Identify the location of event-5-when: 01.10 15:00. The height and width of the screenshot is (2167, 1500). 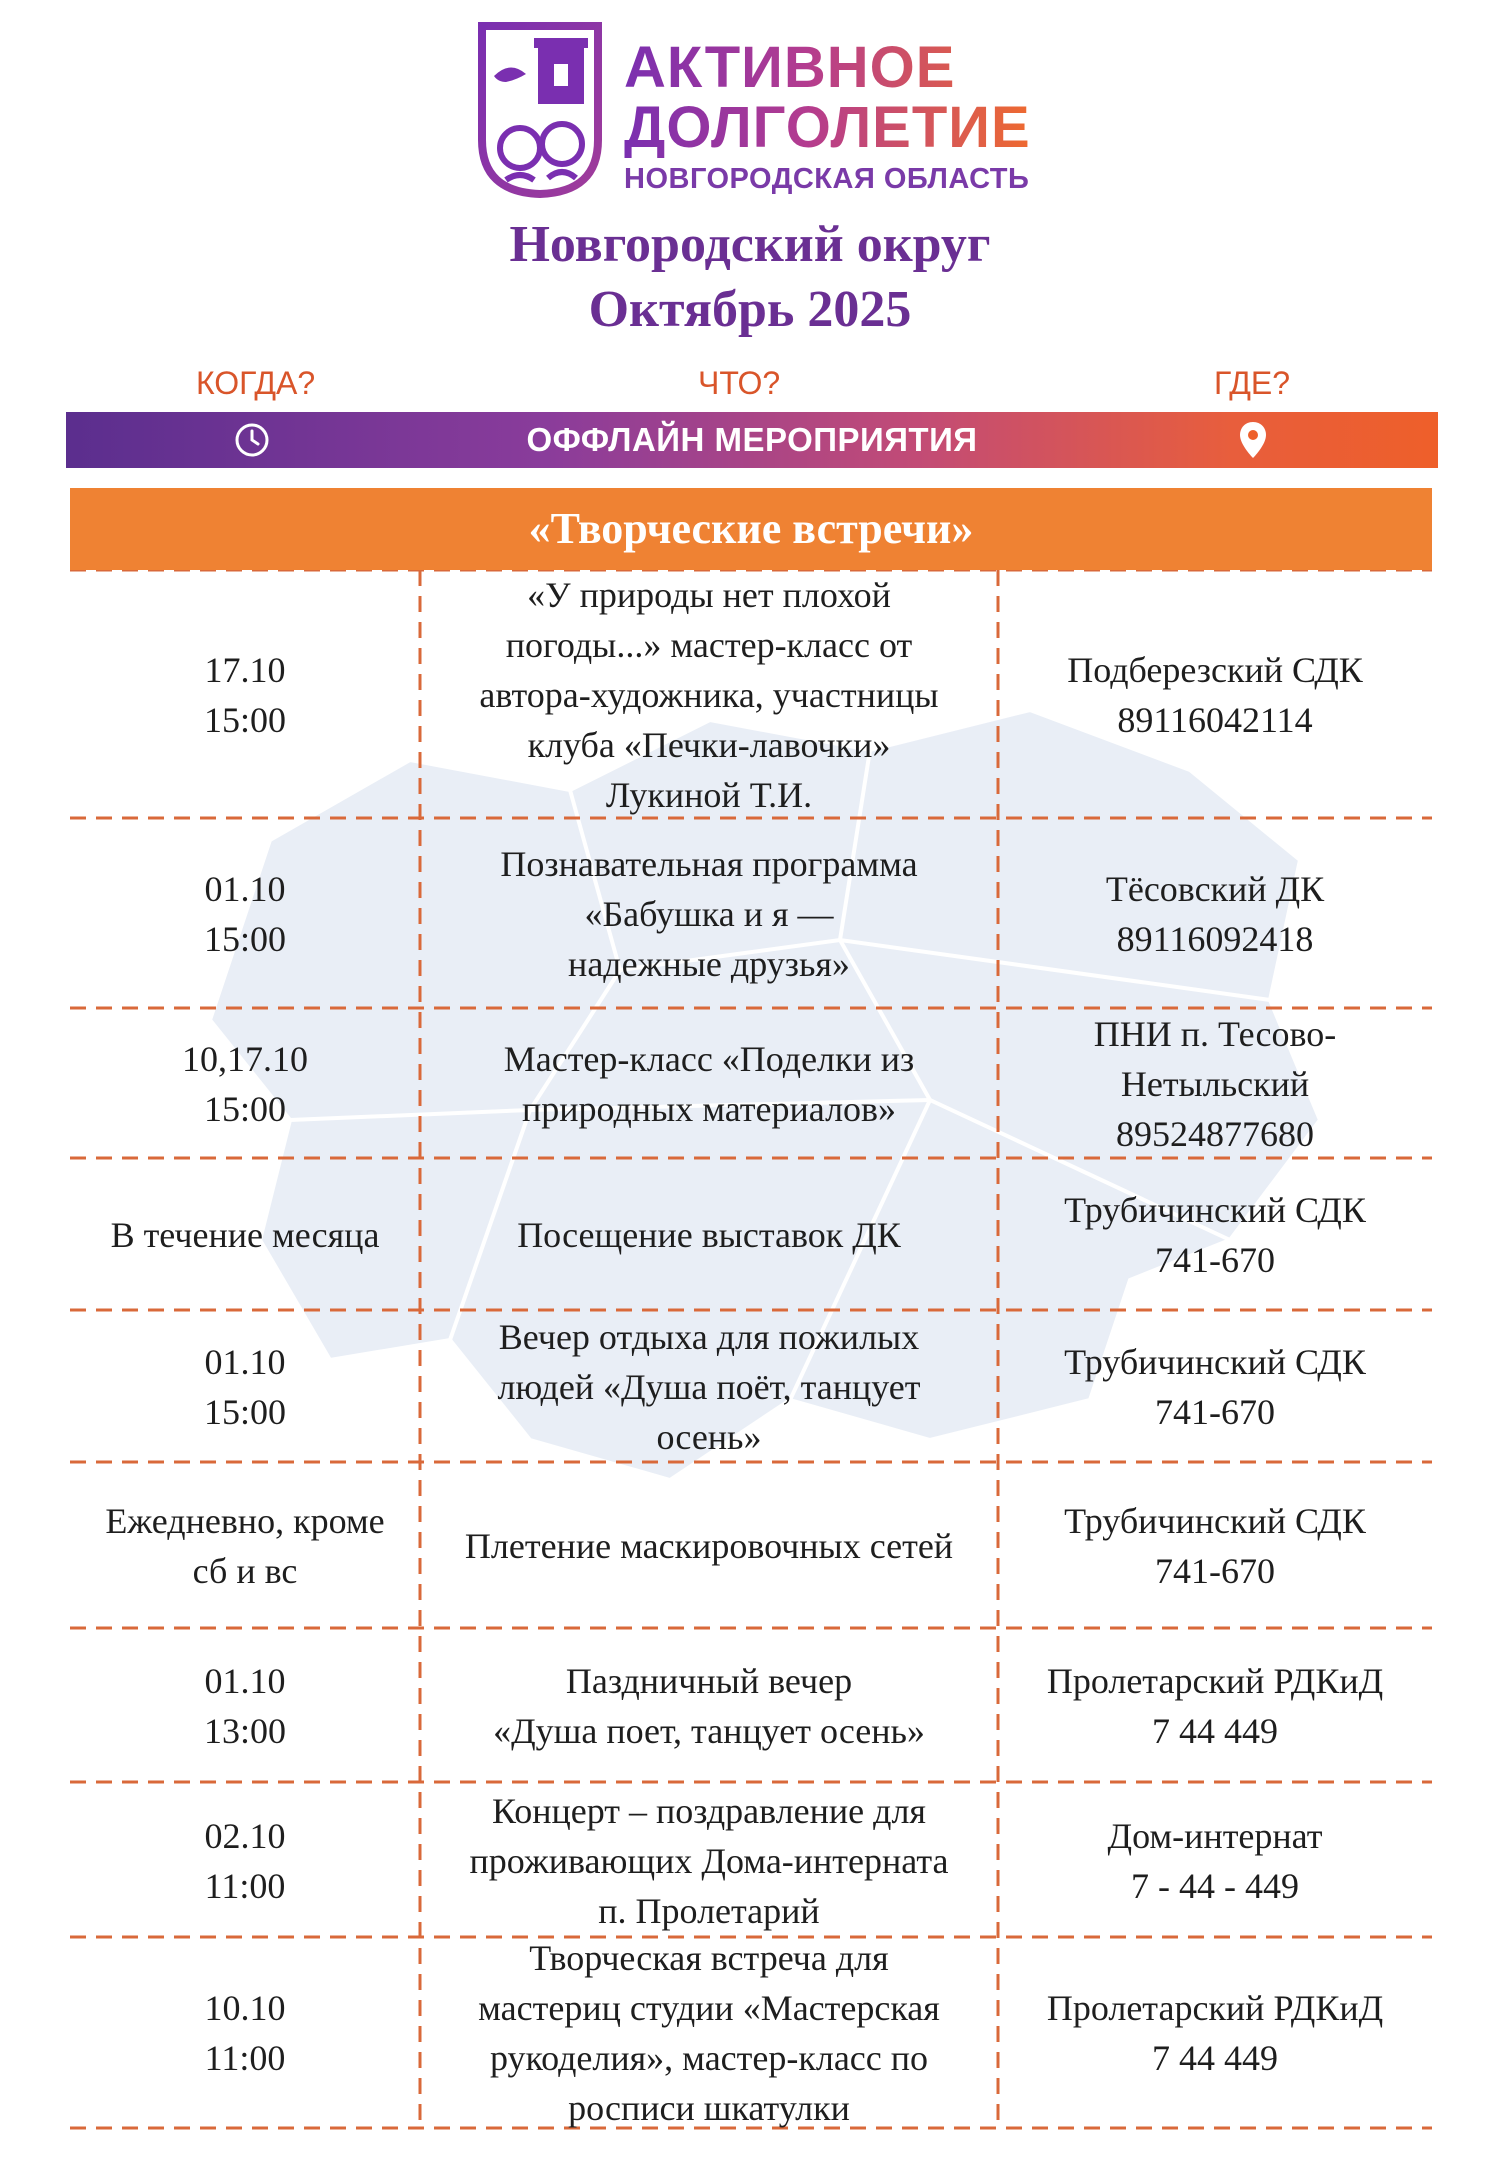
(244, 1387).